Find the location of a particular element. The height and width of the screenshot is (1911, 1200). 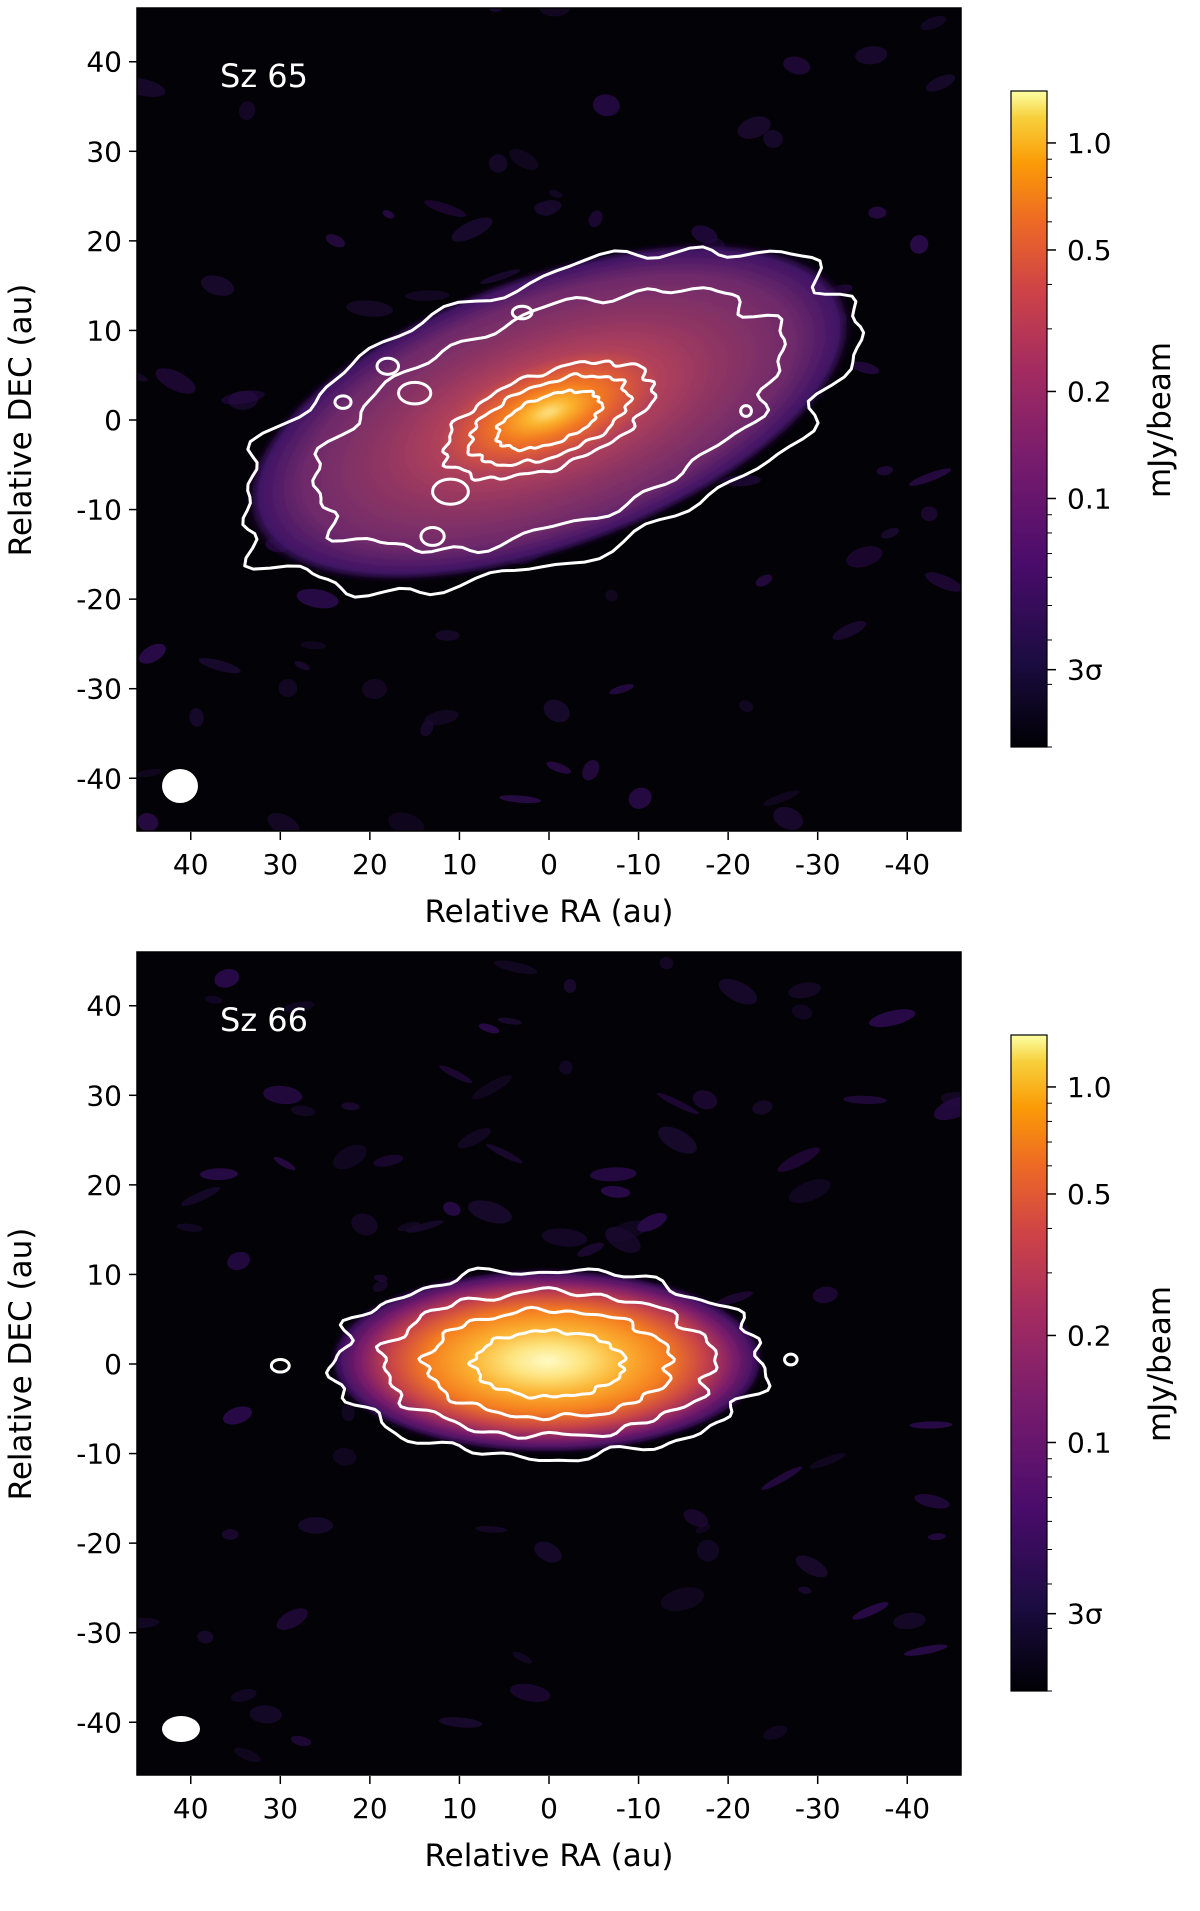

x-tick-label: 10 is located at coordinates (460, 1808).